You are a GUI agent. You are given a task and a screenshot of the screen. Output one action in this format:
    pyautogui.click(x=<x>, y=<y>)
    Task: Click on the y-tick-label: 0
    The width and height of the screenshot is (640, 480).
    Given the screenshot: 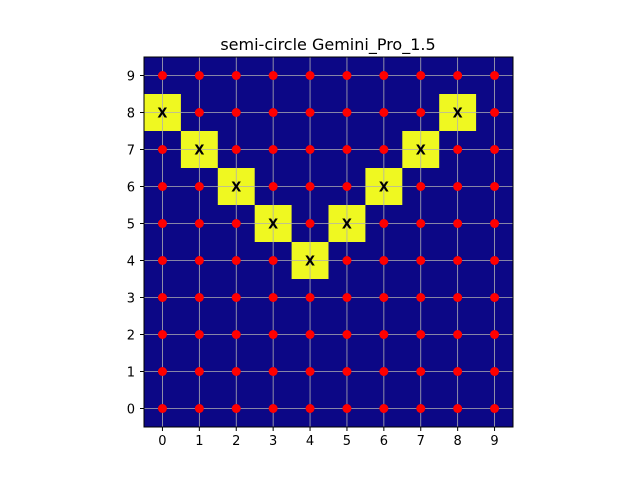 What is the action you would take?
    pyautogui.click(x=131, y=410)
    